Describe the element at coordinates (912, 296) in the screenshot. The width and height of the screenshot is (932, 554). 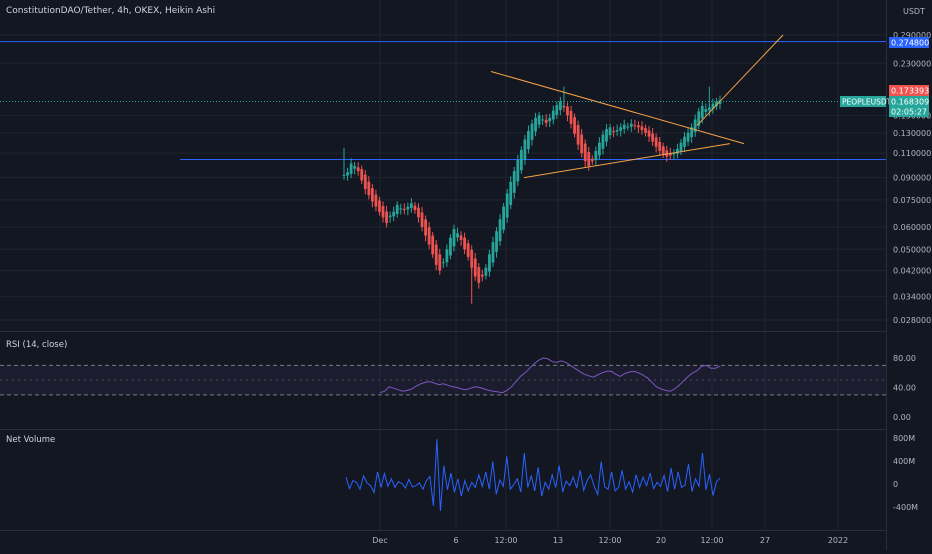
I see `price-tick-label: 0.034000` at that location.